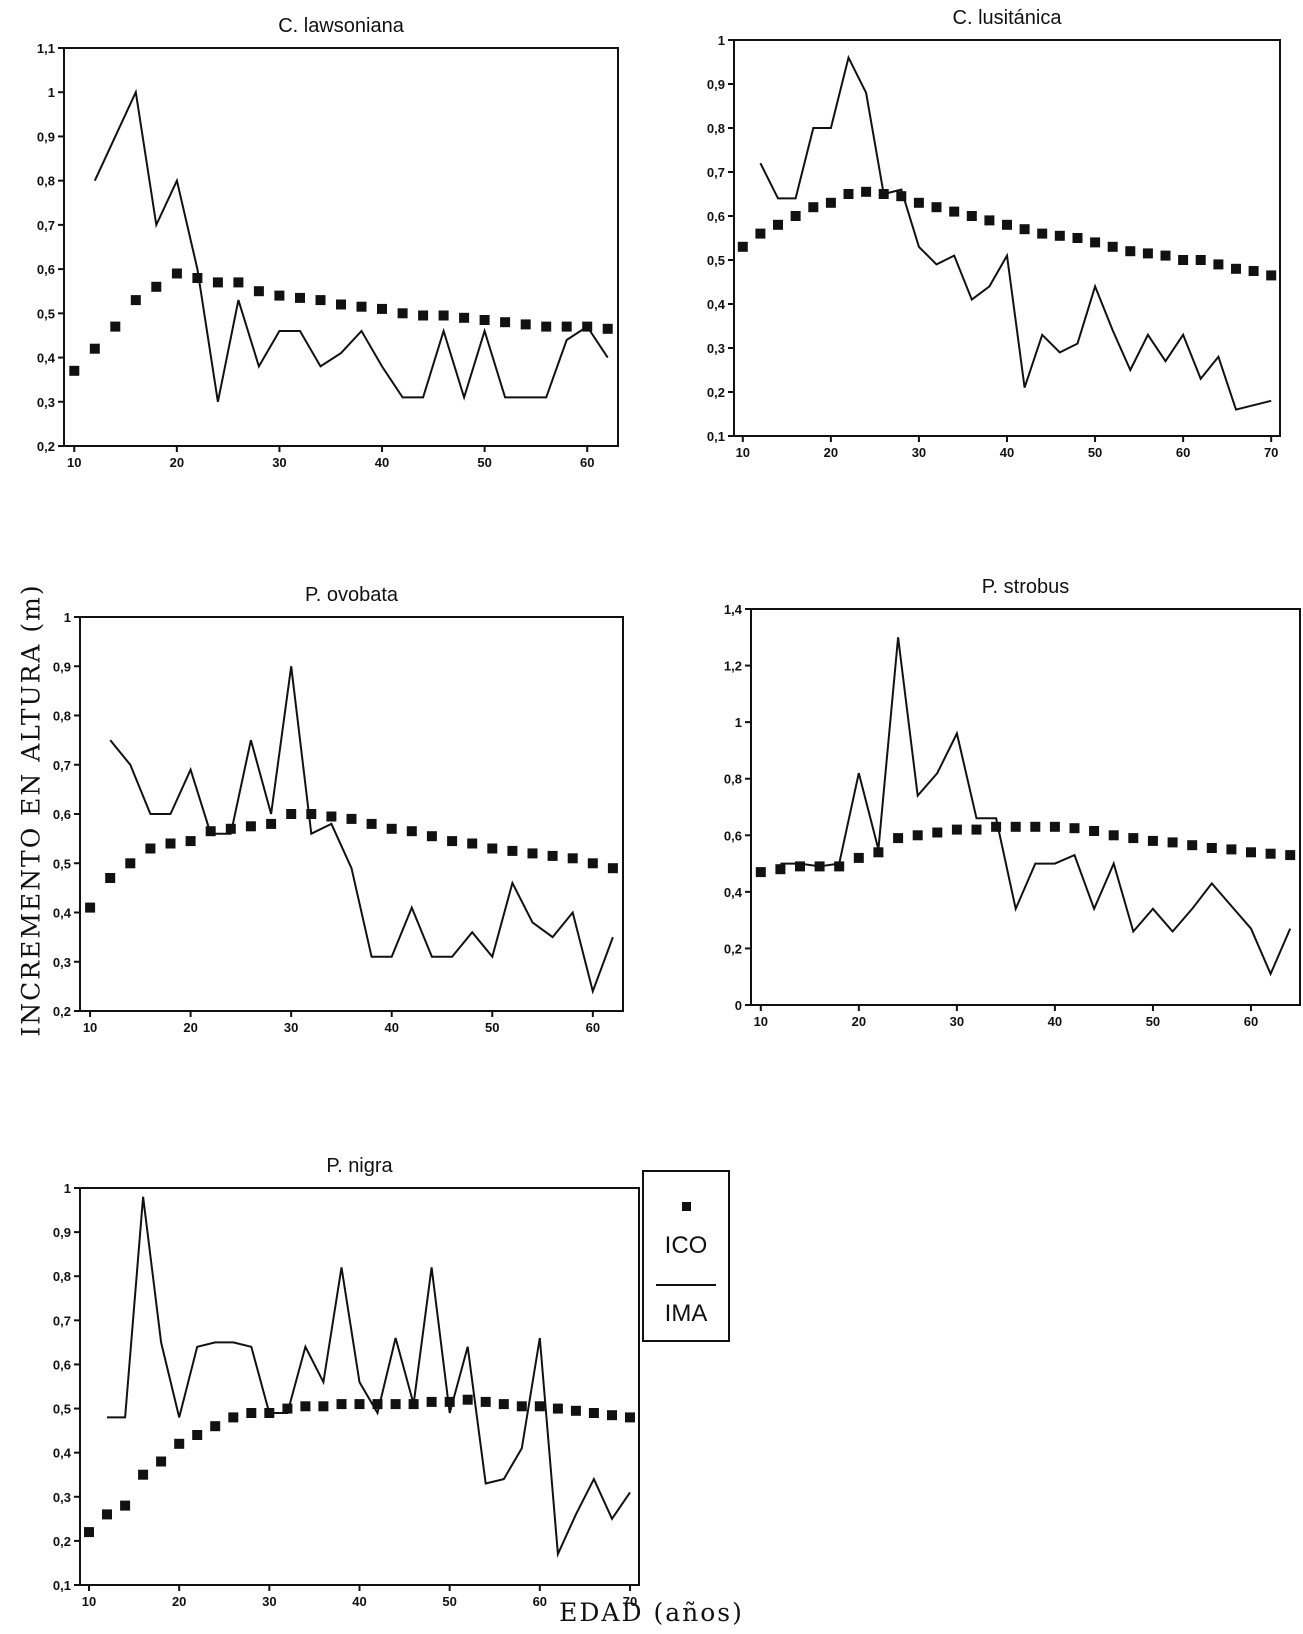  Describe the element at coordinates (651, 1612) in the screenshot. I see `x-axis-label: EDAD (años)` at that location.